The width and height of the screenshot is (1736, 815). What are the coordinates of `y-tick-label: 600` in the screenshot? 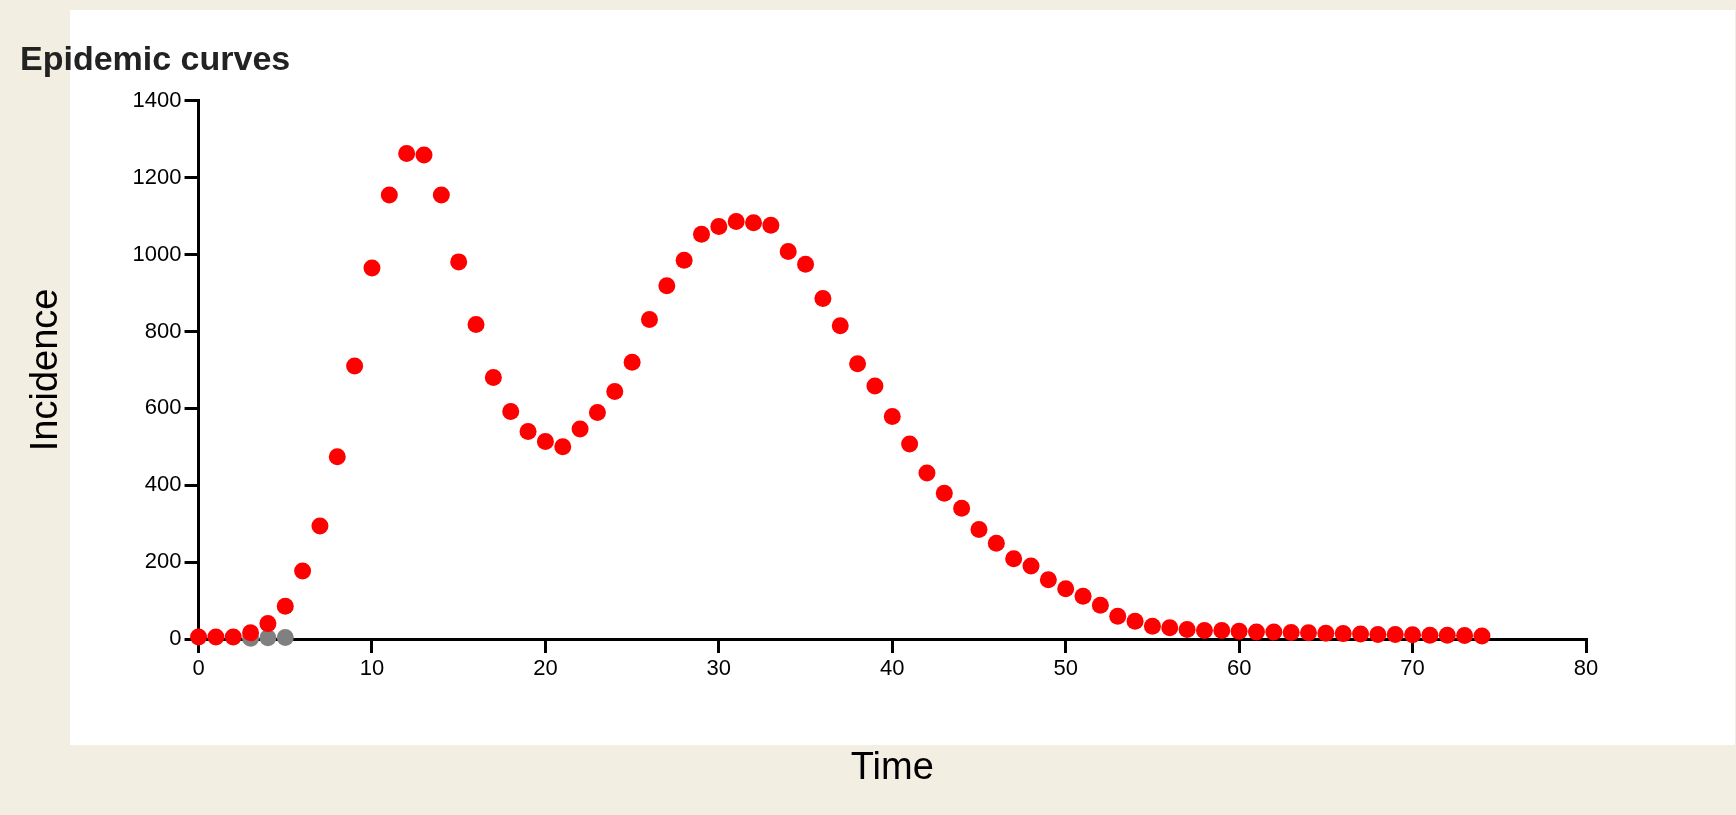 It's located at (163, 407).